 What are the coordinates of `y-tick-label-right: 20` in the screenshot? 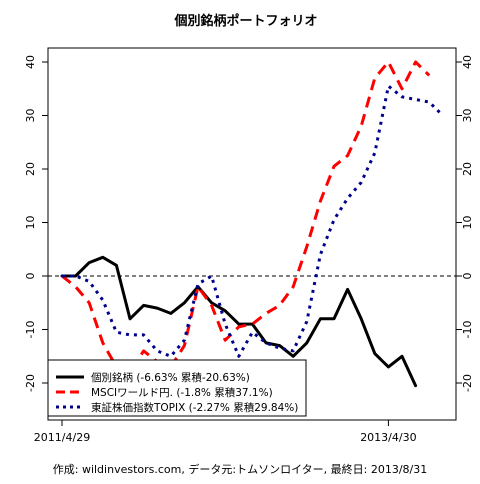 It's located at (467, 169).